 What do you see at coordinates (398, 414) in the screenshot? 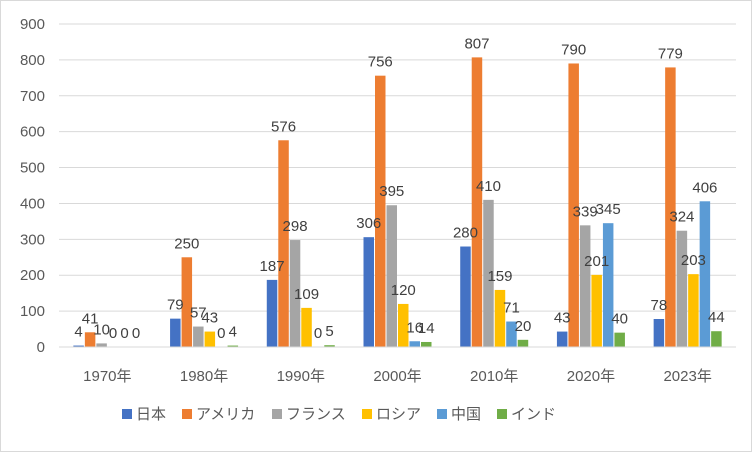
I see `legend-label: ロシア` at bounding box center [398, 414].